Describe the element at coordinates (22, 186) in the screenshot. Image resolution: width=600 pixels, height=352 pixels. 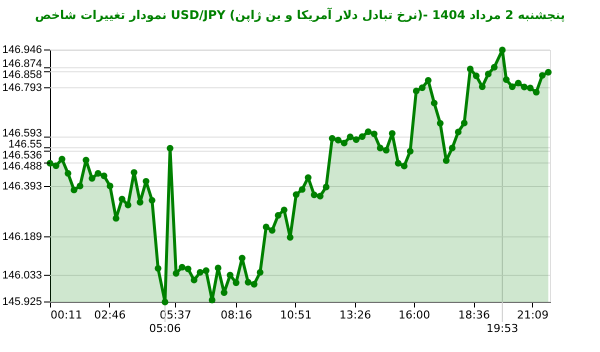
I see `y-tick-label: 146.393` at that location.